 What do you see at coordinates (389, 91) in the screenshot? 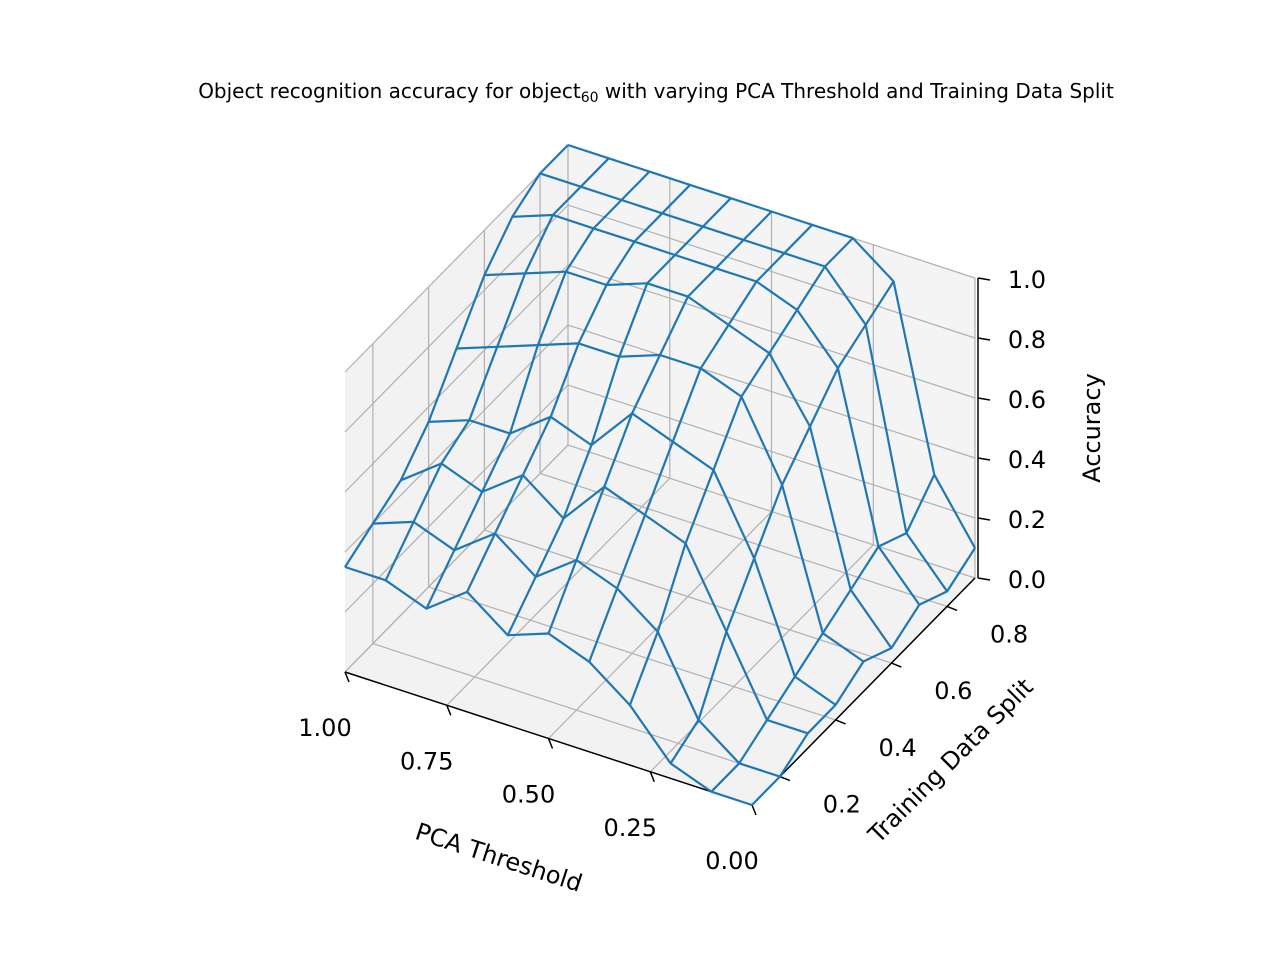
I see `title-main: Object recognition accuracy for object` at bounding box center [389, 91].